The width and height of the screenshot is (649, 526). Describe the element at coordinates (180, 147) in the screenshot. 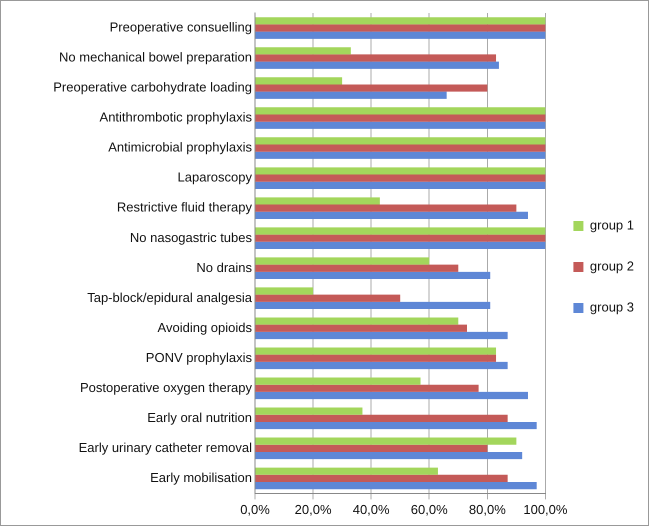

I see `y-tick-label: Antimicrobial prophylaxis` at that location.